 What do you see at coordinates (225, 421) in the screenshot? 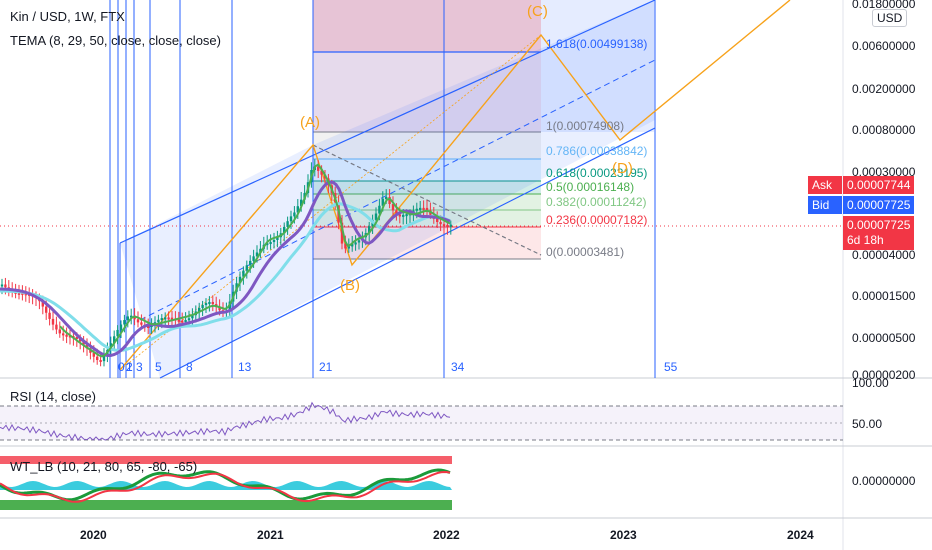
I see `rsi-line` at bounding box center [225, 421].